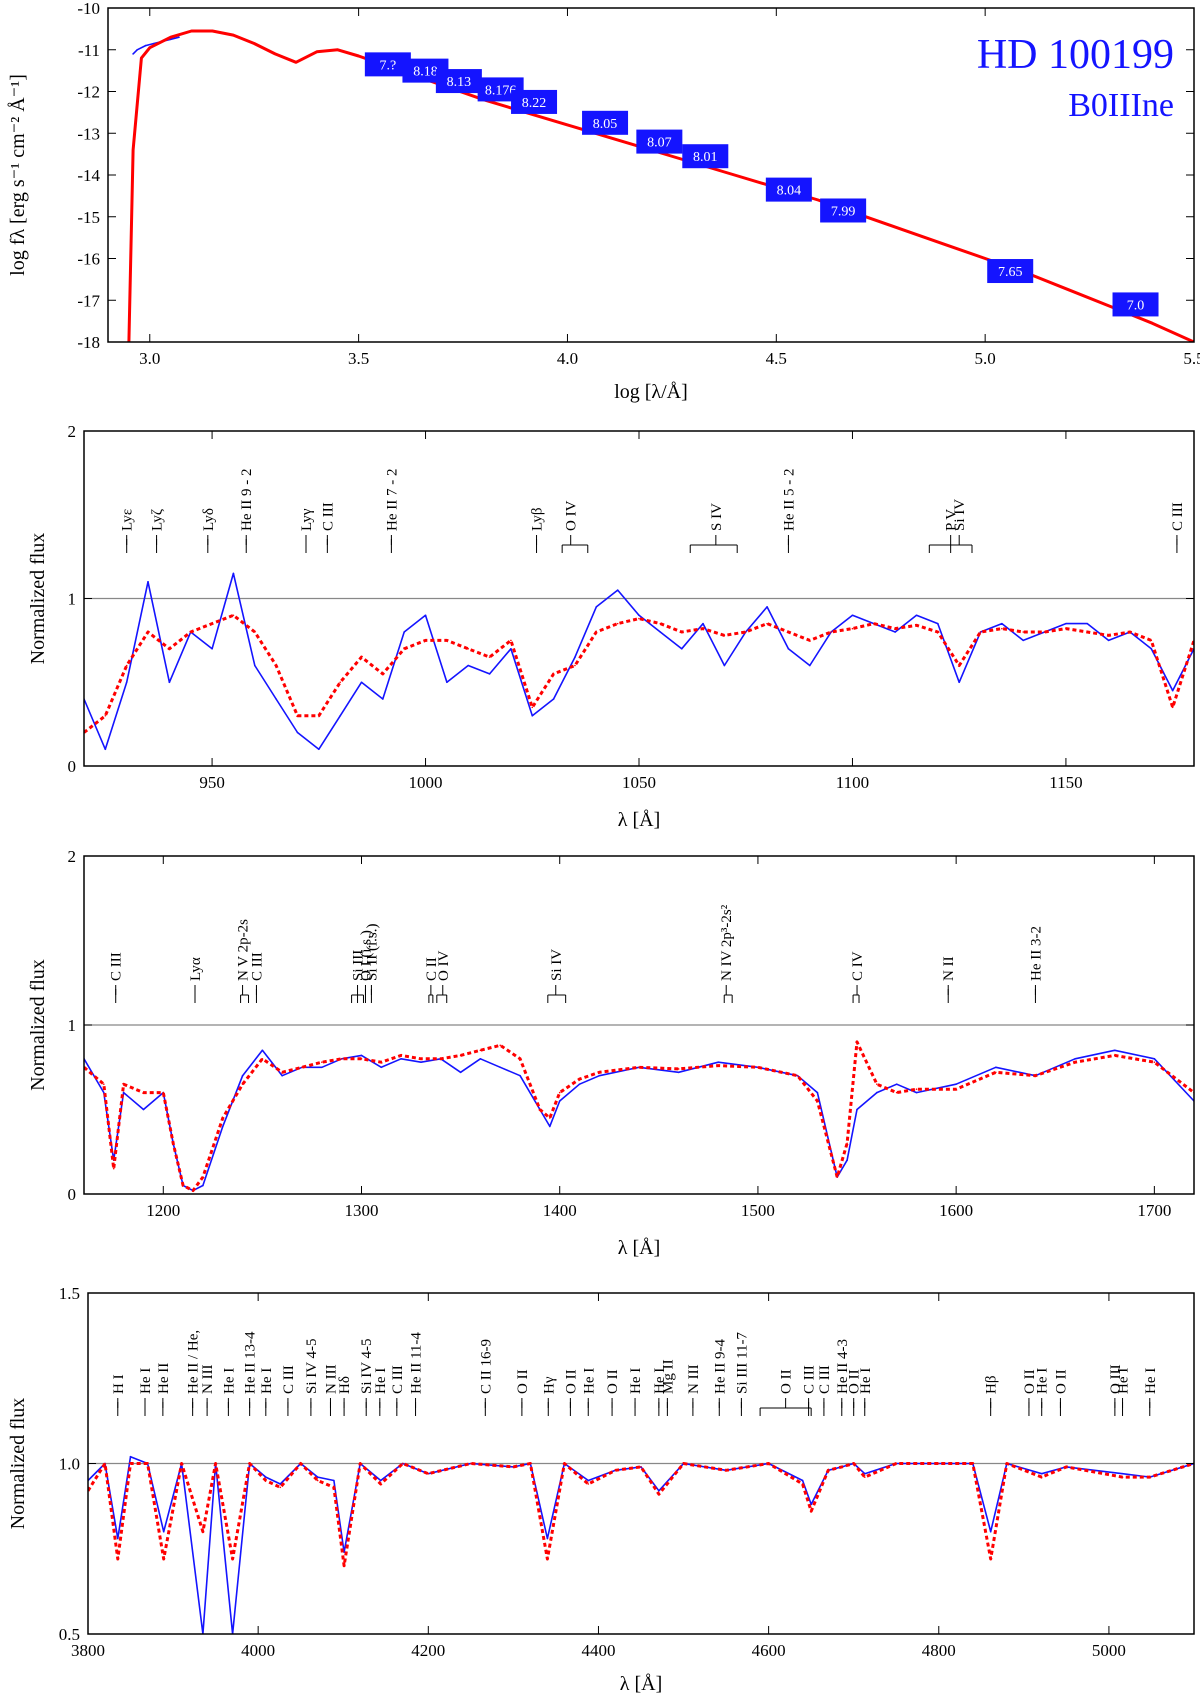  I want to click on line-id: C II, so click(432, 980).